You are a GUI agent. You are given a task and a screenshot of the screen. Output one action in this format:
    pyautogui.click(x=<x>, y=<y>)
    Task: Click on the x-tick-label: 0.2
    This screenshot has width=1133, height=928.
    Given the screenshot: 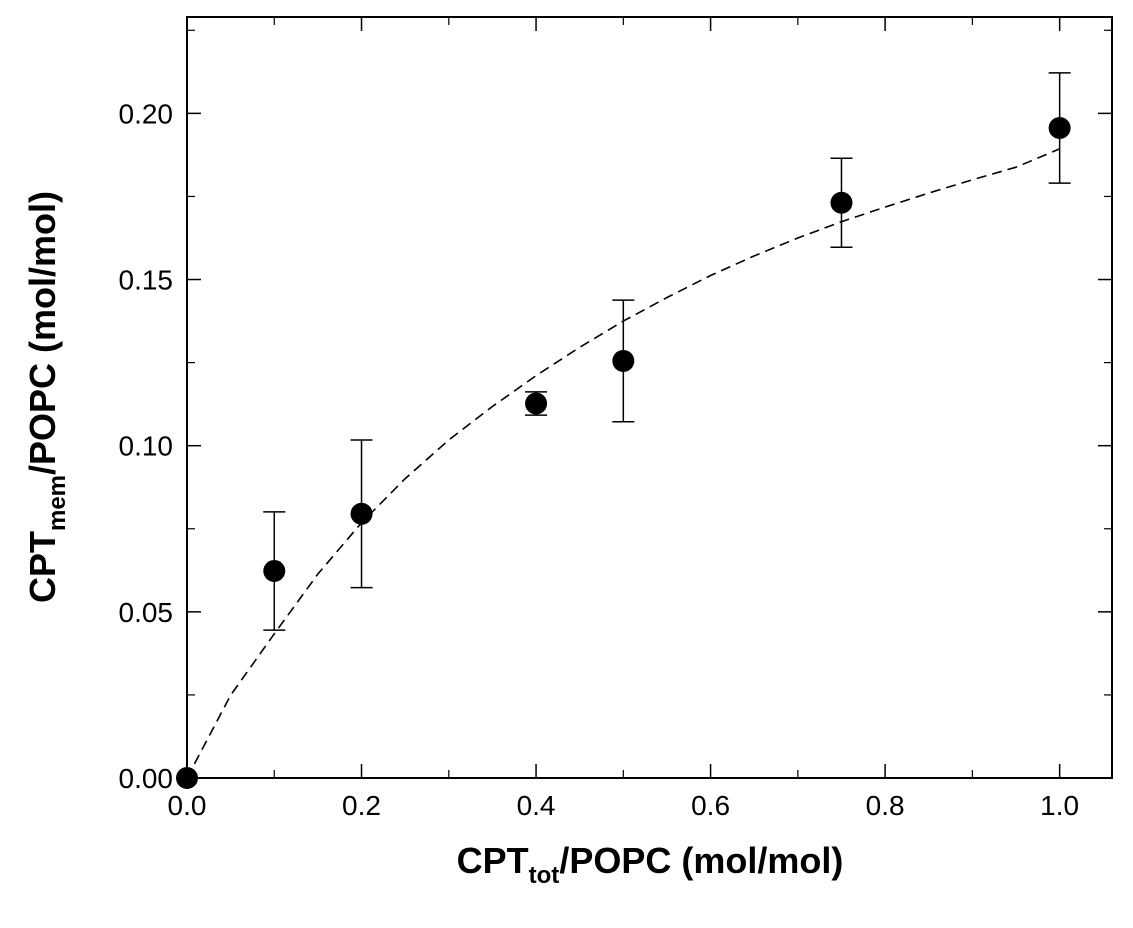 What is the action you would take?
    pyautogui.click(x=361, y=805)
    